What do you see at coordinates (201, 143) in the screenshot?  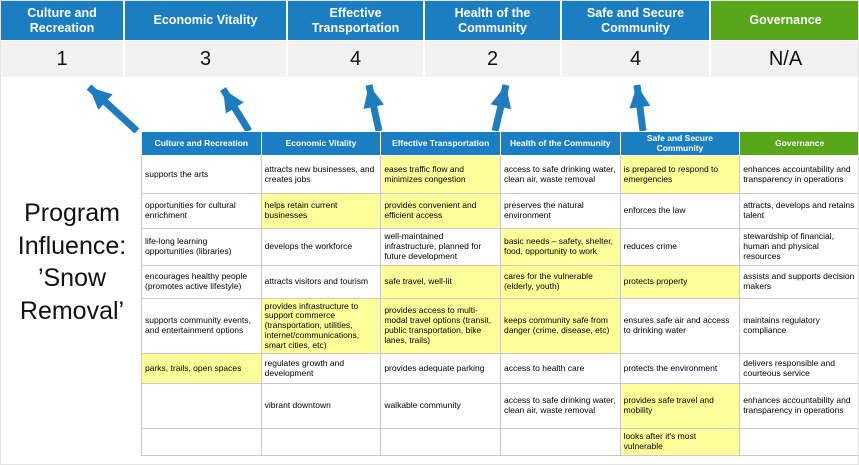 I see `matrix-header-0: Culture and Recreation` at bounding box center [201, 143].